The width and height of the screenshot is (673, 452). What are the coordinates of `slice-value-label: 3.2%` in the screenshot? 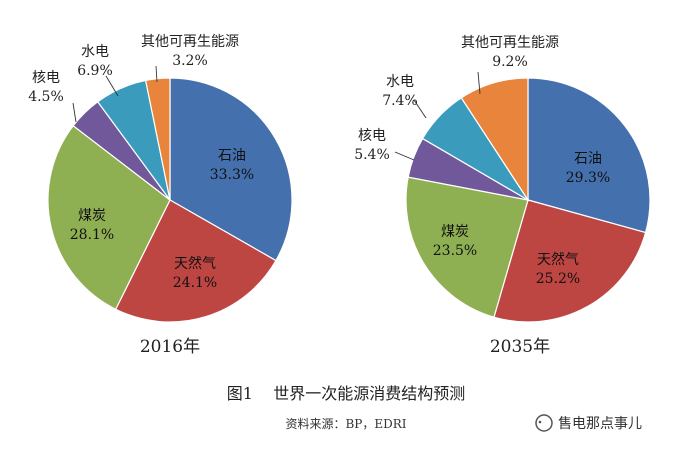 It's located at (190, 61).